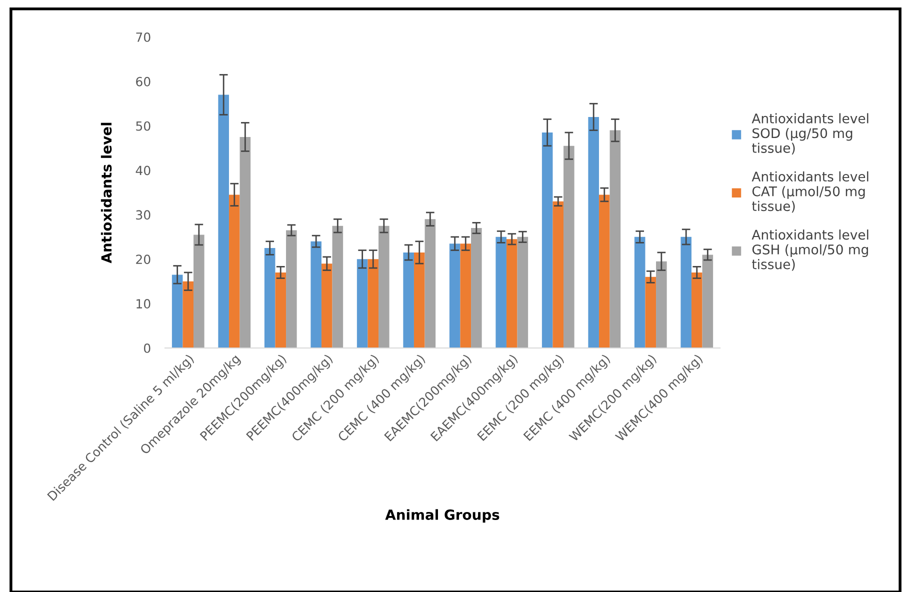 Image resolution: width=911 pixels, height=592 pixels. I want to click on y-tick-label: 50, so click(143, 126).